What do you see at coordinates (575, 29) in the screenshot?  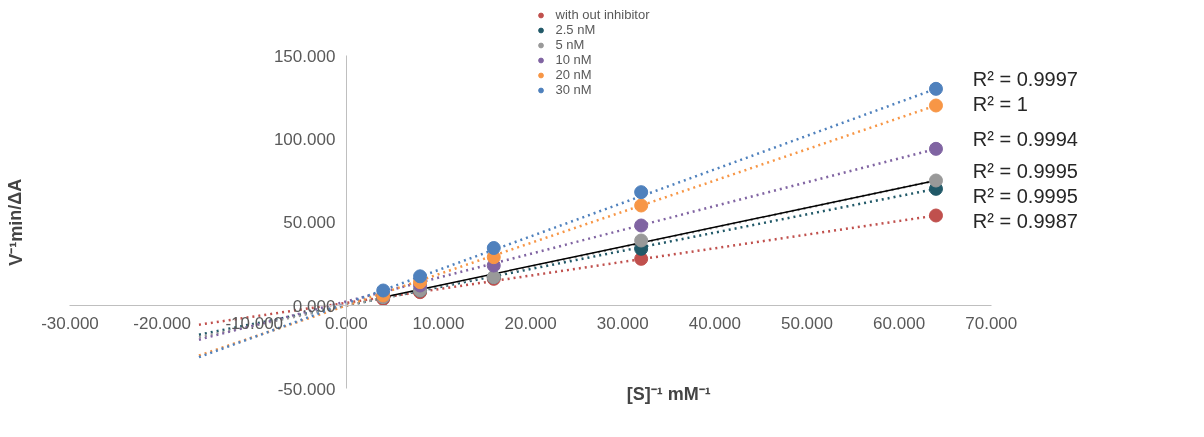 I see `legend-label: 2.5 nM` at bounding box center [575, 29].